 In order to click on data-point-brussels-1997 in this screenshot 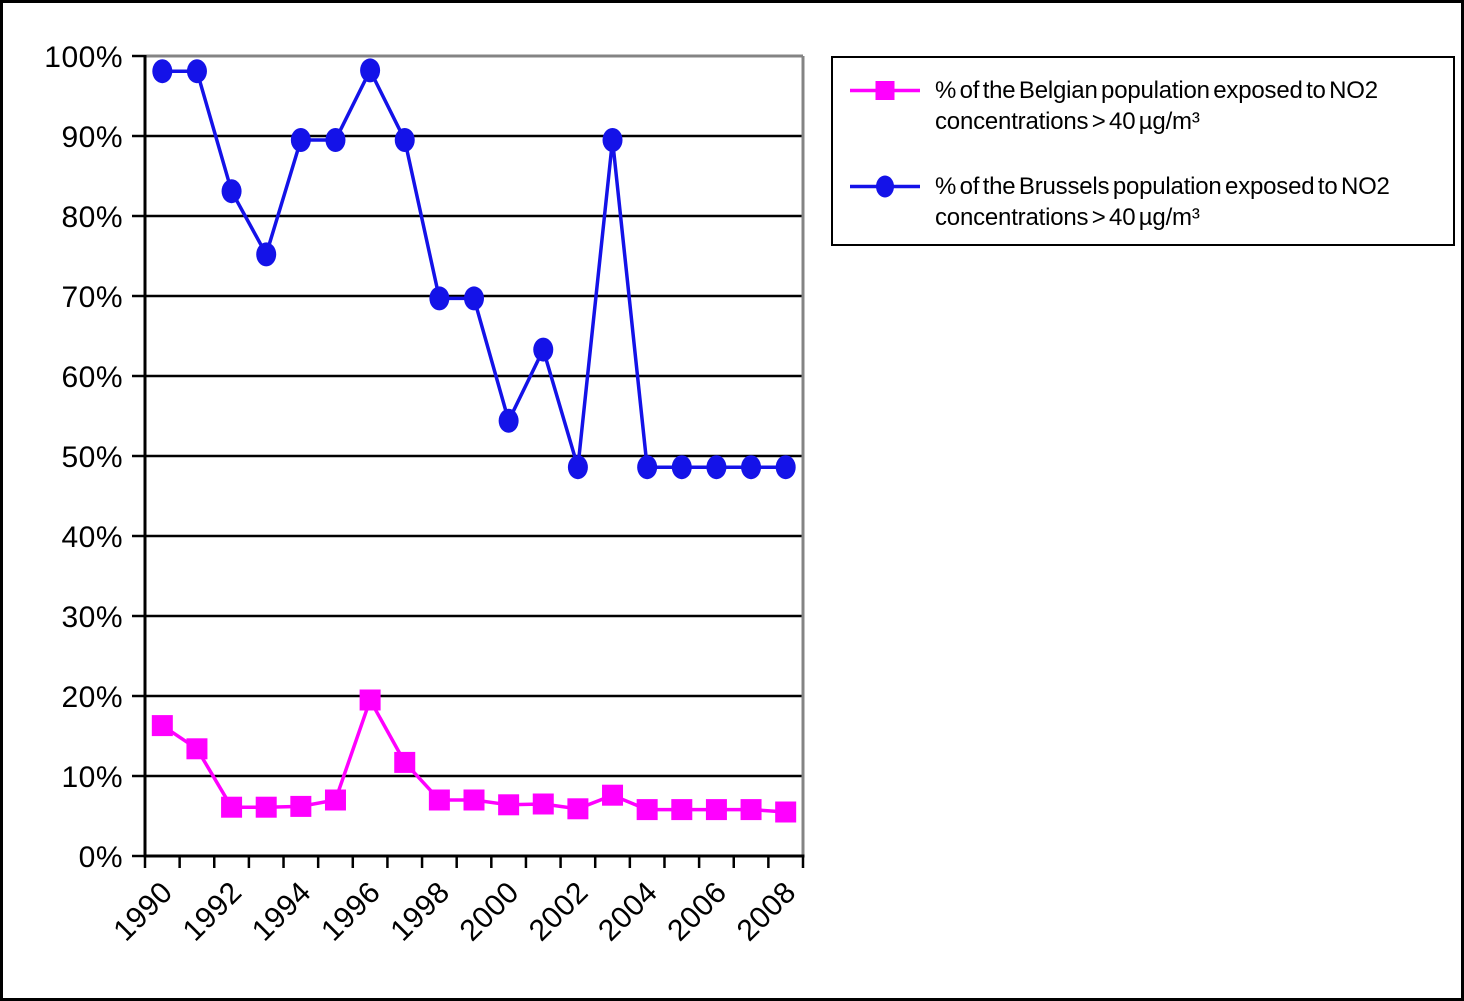, I will do `click(404, 140)`.